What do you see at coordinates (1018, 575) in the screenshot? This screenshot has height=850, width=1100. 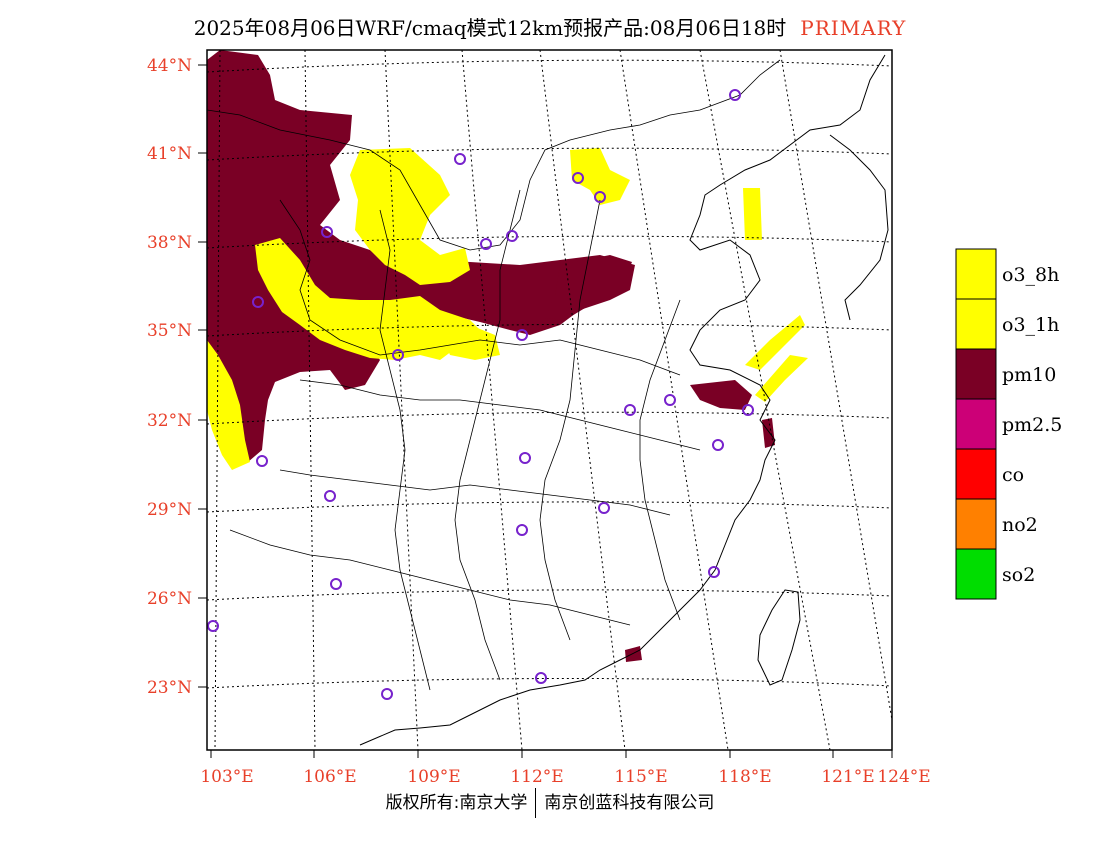 I see `legend-label: so2` at bounding box center [1018, 575].